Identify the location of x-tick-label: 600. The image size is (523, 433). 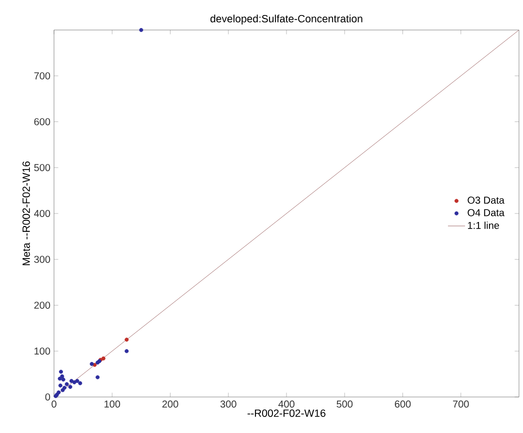
(402, 404).